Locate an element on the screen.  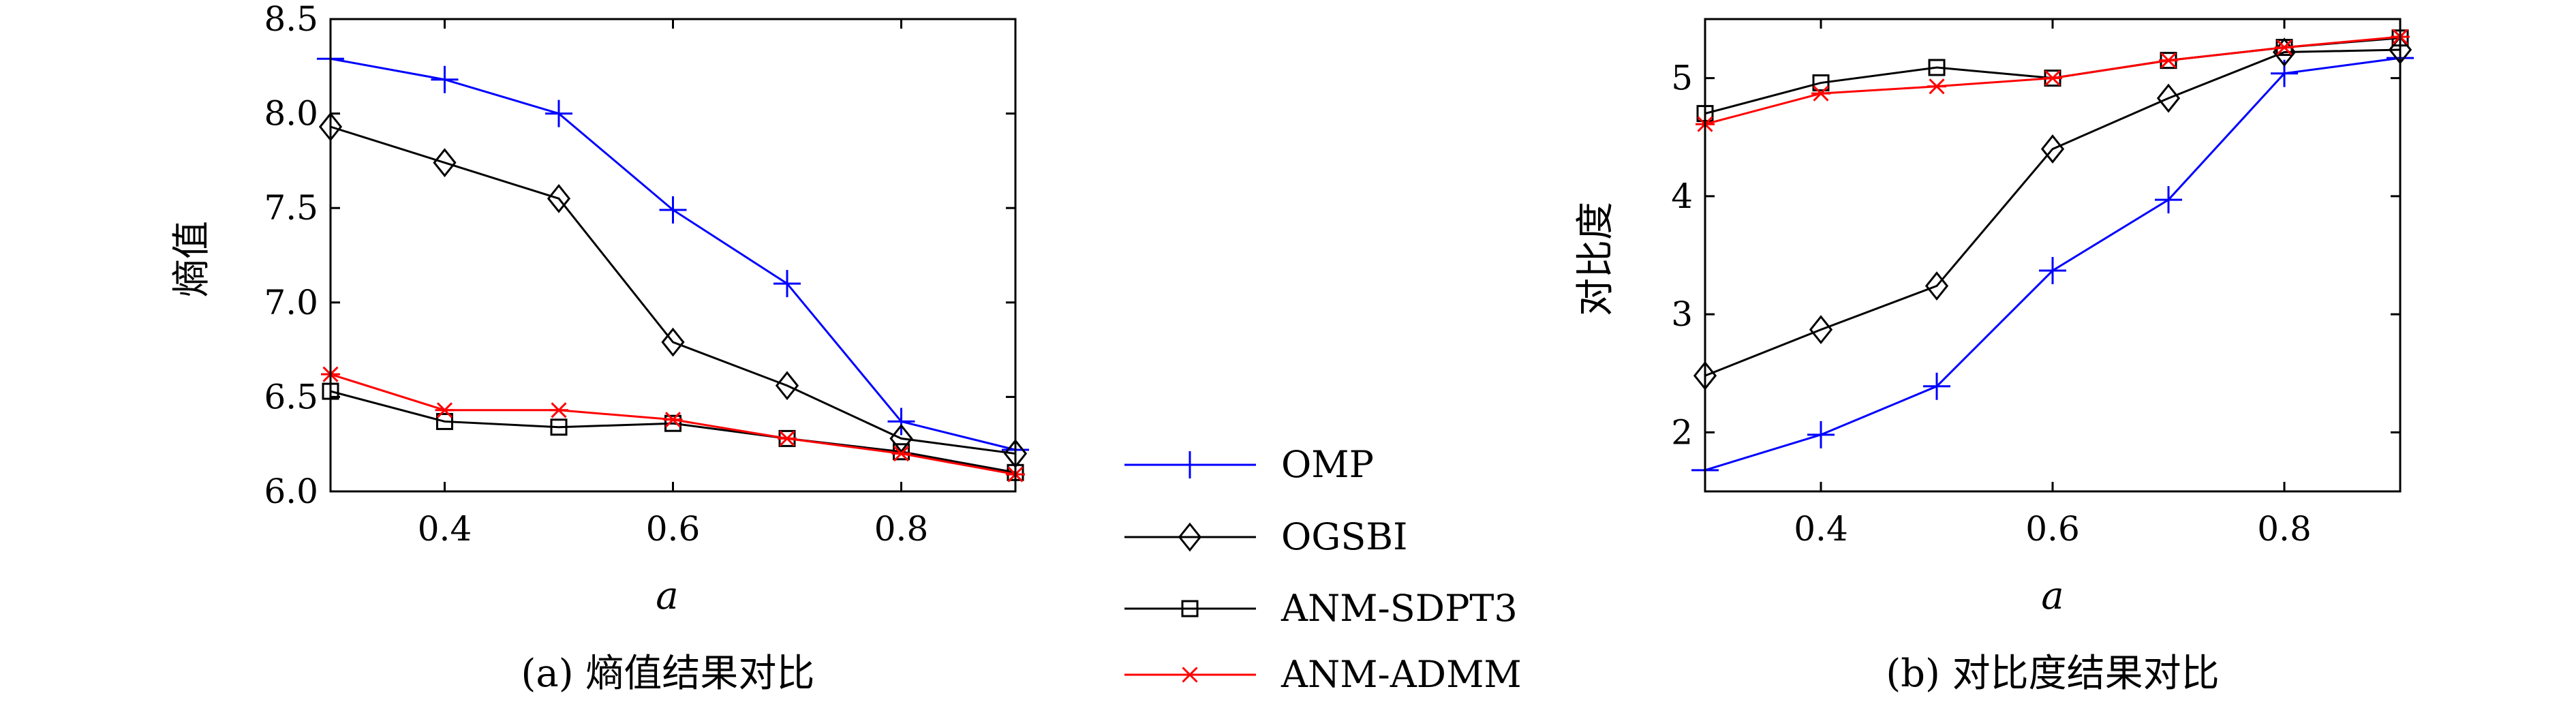
panel-a-xtick-label: 0.6 is located at coordinates (673, 529).